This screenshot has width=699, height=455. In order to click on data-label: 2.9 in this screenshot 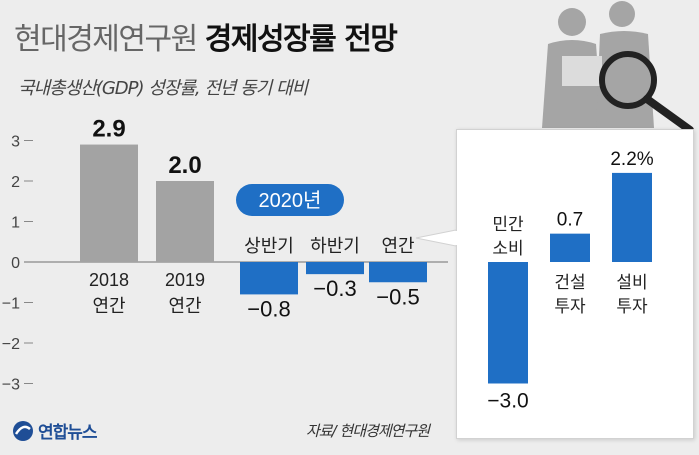, I will do `click(108, 129)`.